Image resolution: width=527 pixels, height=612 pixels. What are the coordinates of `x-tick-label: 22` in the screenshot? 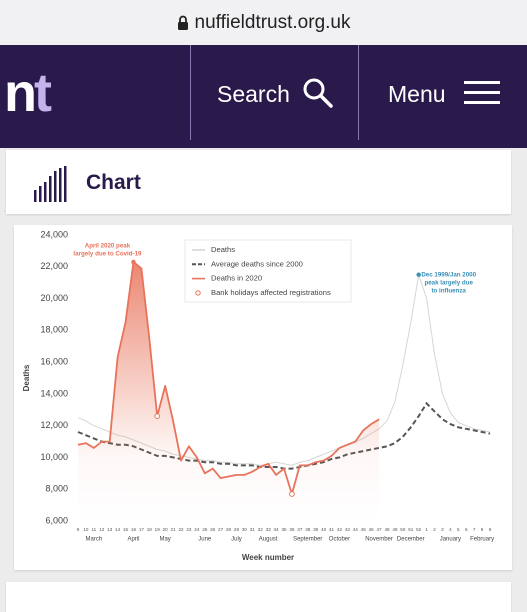 It's located at (181, 529).